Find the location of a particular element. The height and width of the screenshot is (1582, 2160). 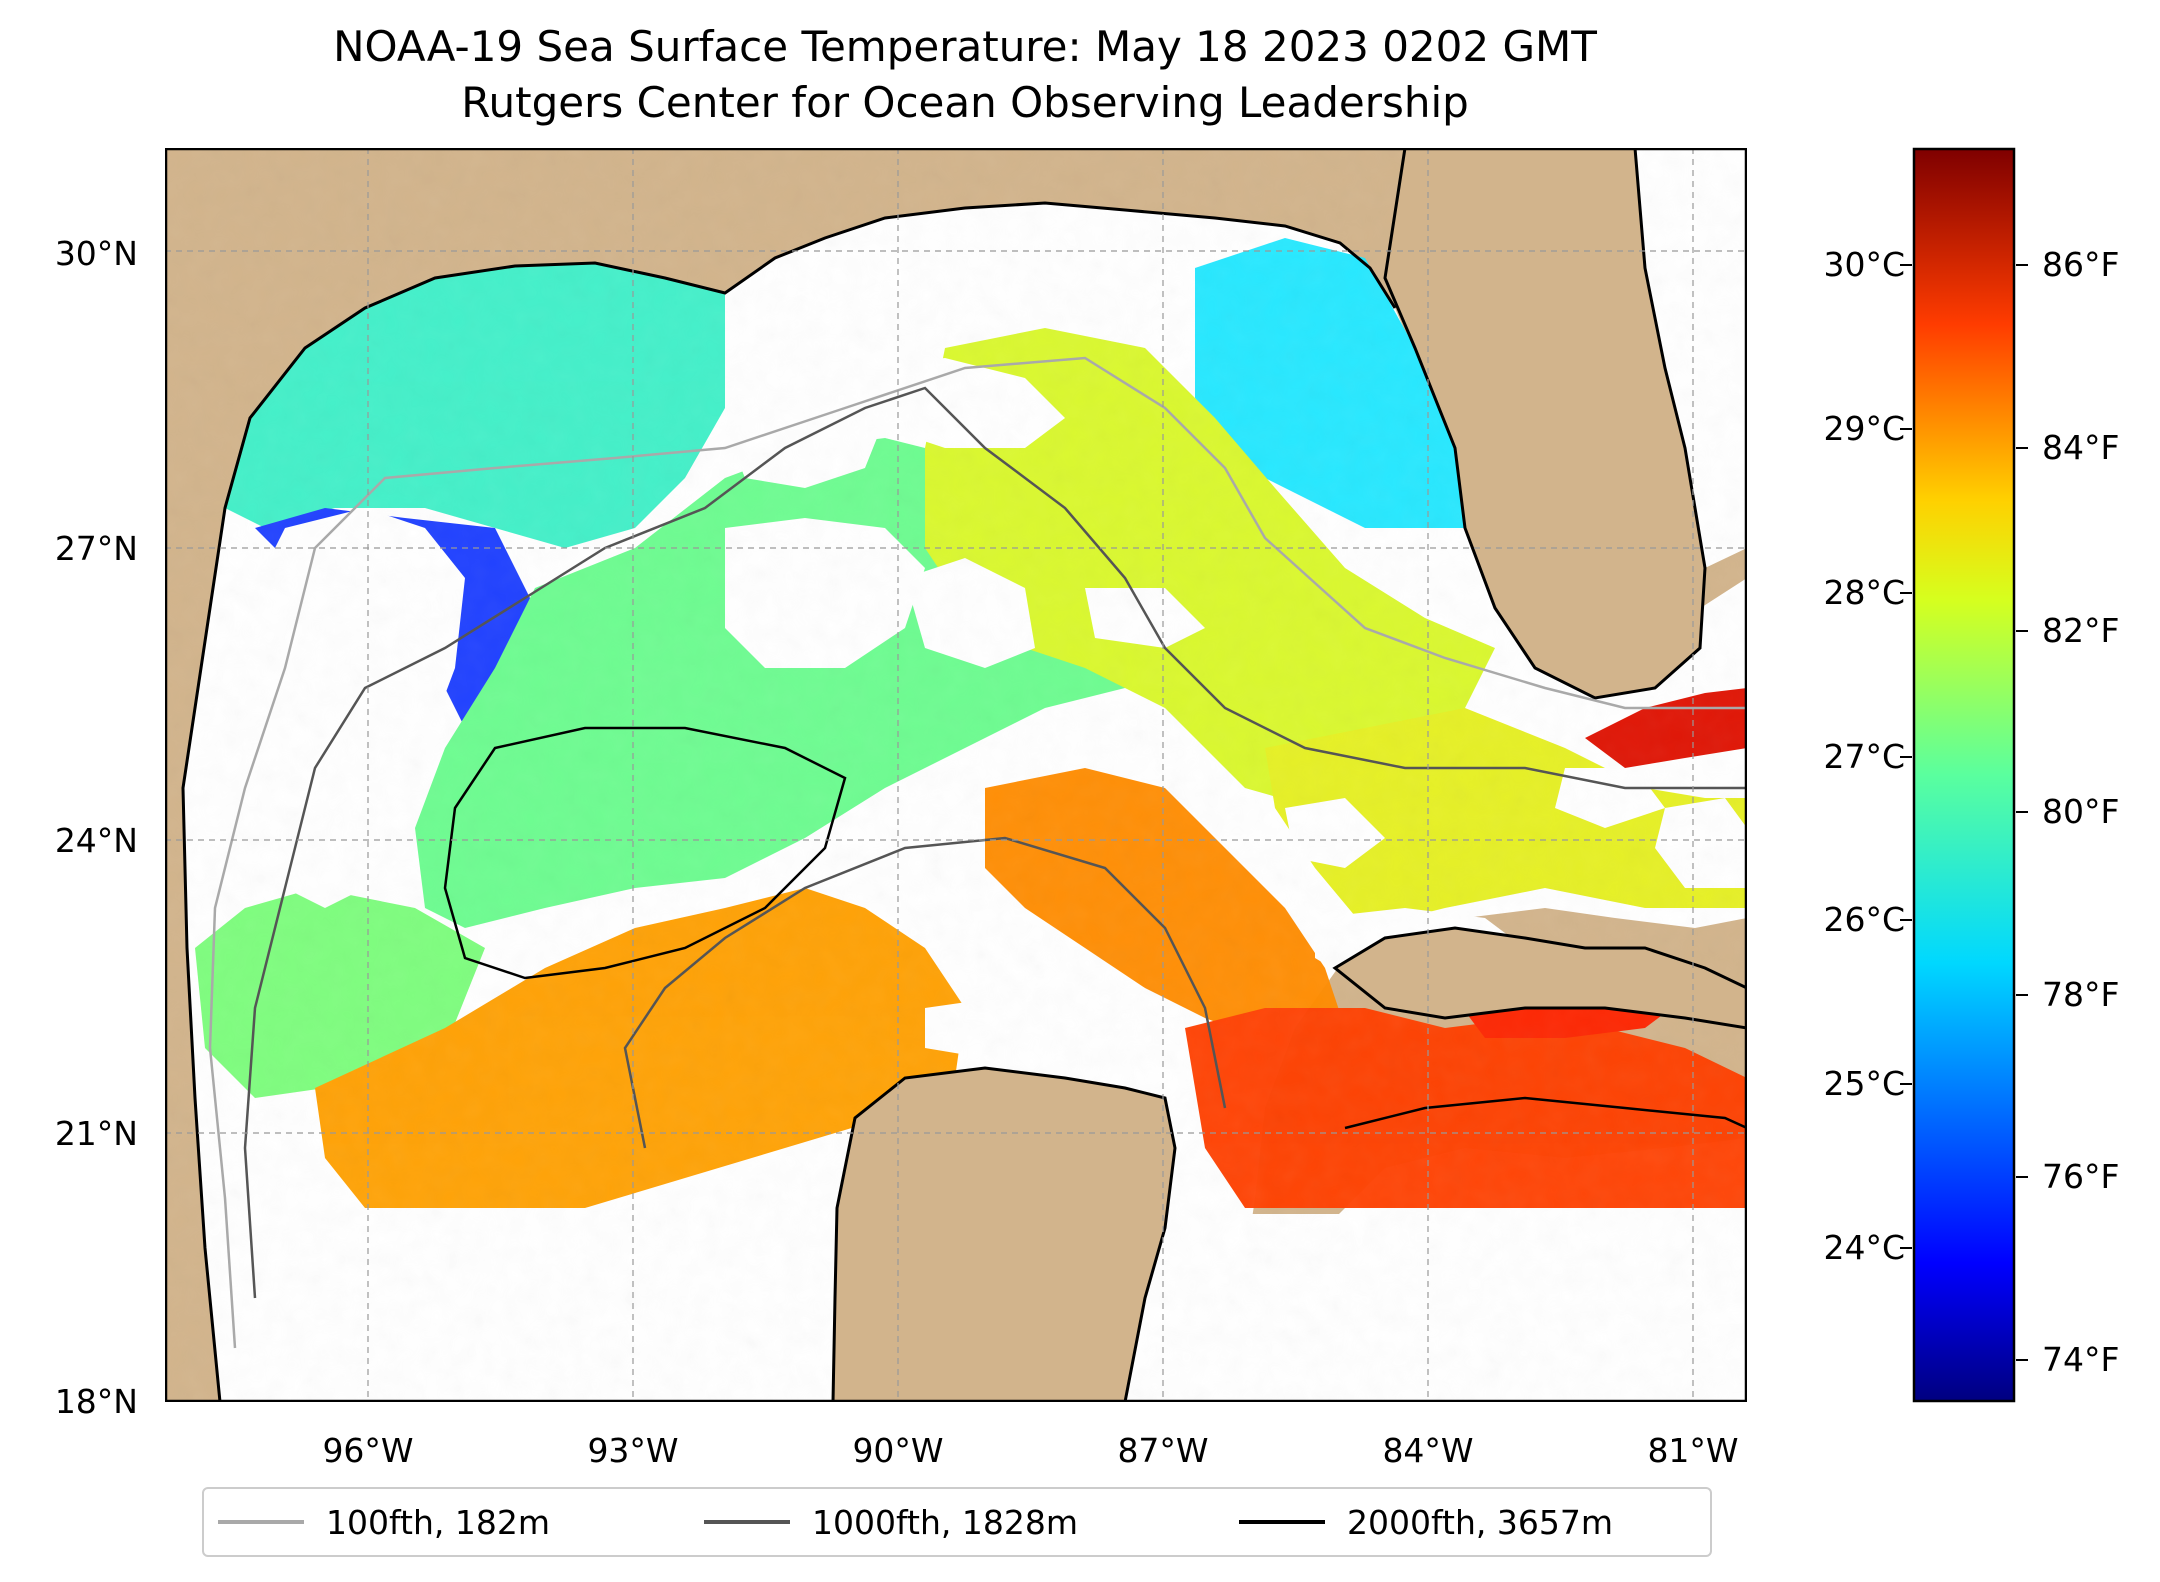

colorbar-ticks is located at coordinates (1964, 812).